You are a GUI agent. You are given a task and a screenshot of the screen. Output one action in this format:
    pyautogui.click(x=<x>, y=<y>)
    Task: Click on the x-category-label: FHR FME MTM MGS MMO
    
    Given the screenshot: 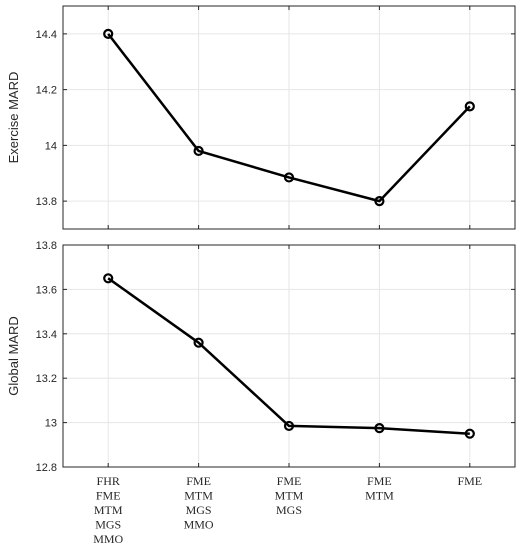 What is the action you would take?
    pyautogui.click(x=108, y=510)
    